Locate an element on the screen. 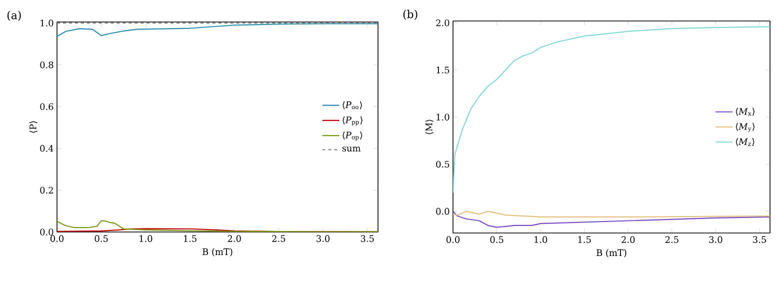 This screenshot has height=304, width=777. chart-title: (a) is located at coordinates (14, 15).